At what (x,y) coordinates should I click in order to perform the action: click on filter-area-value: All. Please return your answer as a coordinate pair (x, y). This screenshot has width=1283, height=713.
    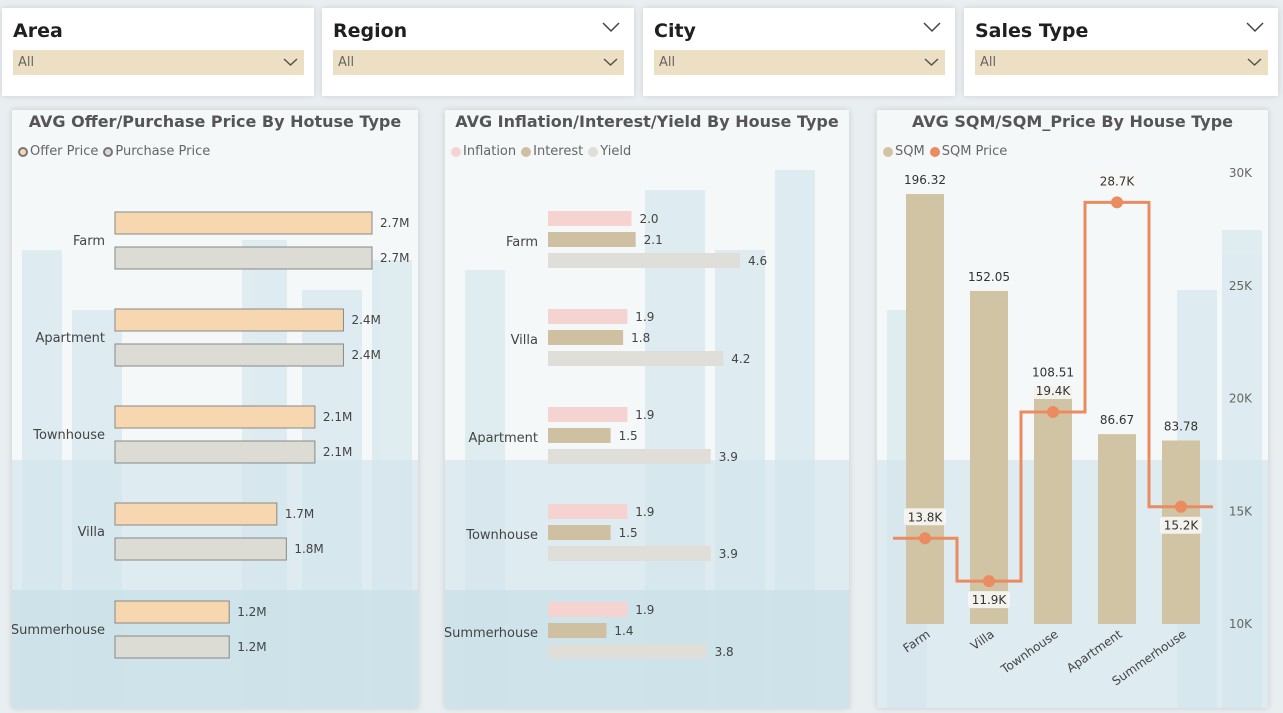
    Looking at the image, I should click on (26, 62).